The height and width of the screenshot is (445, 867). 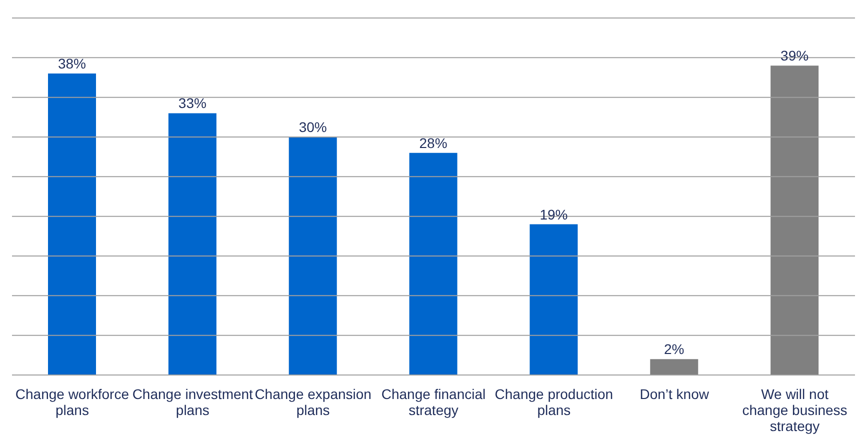 I want to click on data-label: 28%, so click(x=433, y=142).